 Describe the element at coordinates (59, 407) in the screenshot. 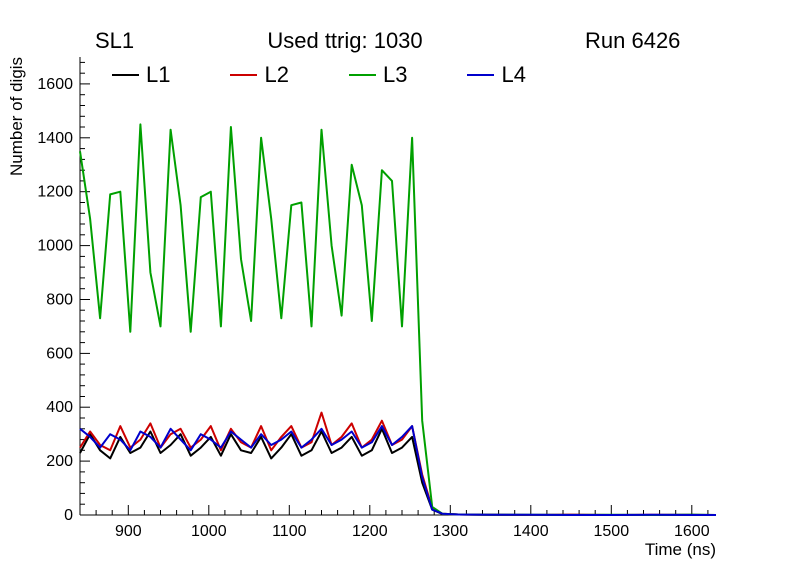

I see `y-tick-label: 400` at that location.